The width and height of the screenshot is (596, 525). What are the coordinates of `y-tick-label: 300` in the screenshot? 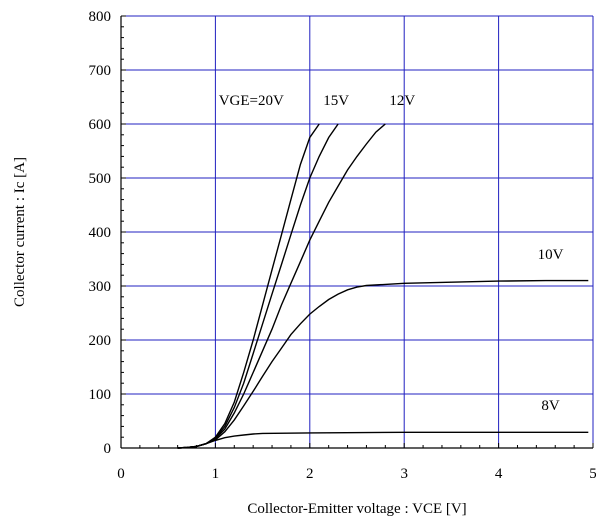 It's located at (100, 287).